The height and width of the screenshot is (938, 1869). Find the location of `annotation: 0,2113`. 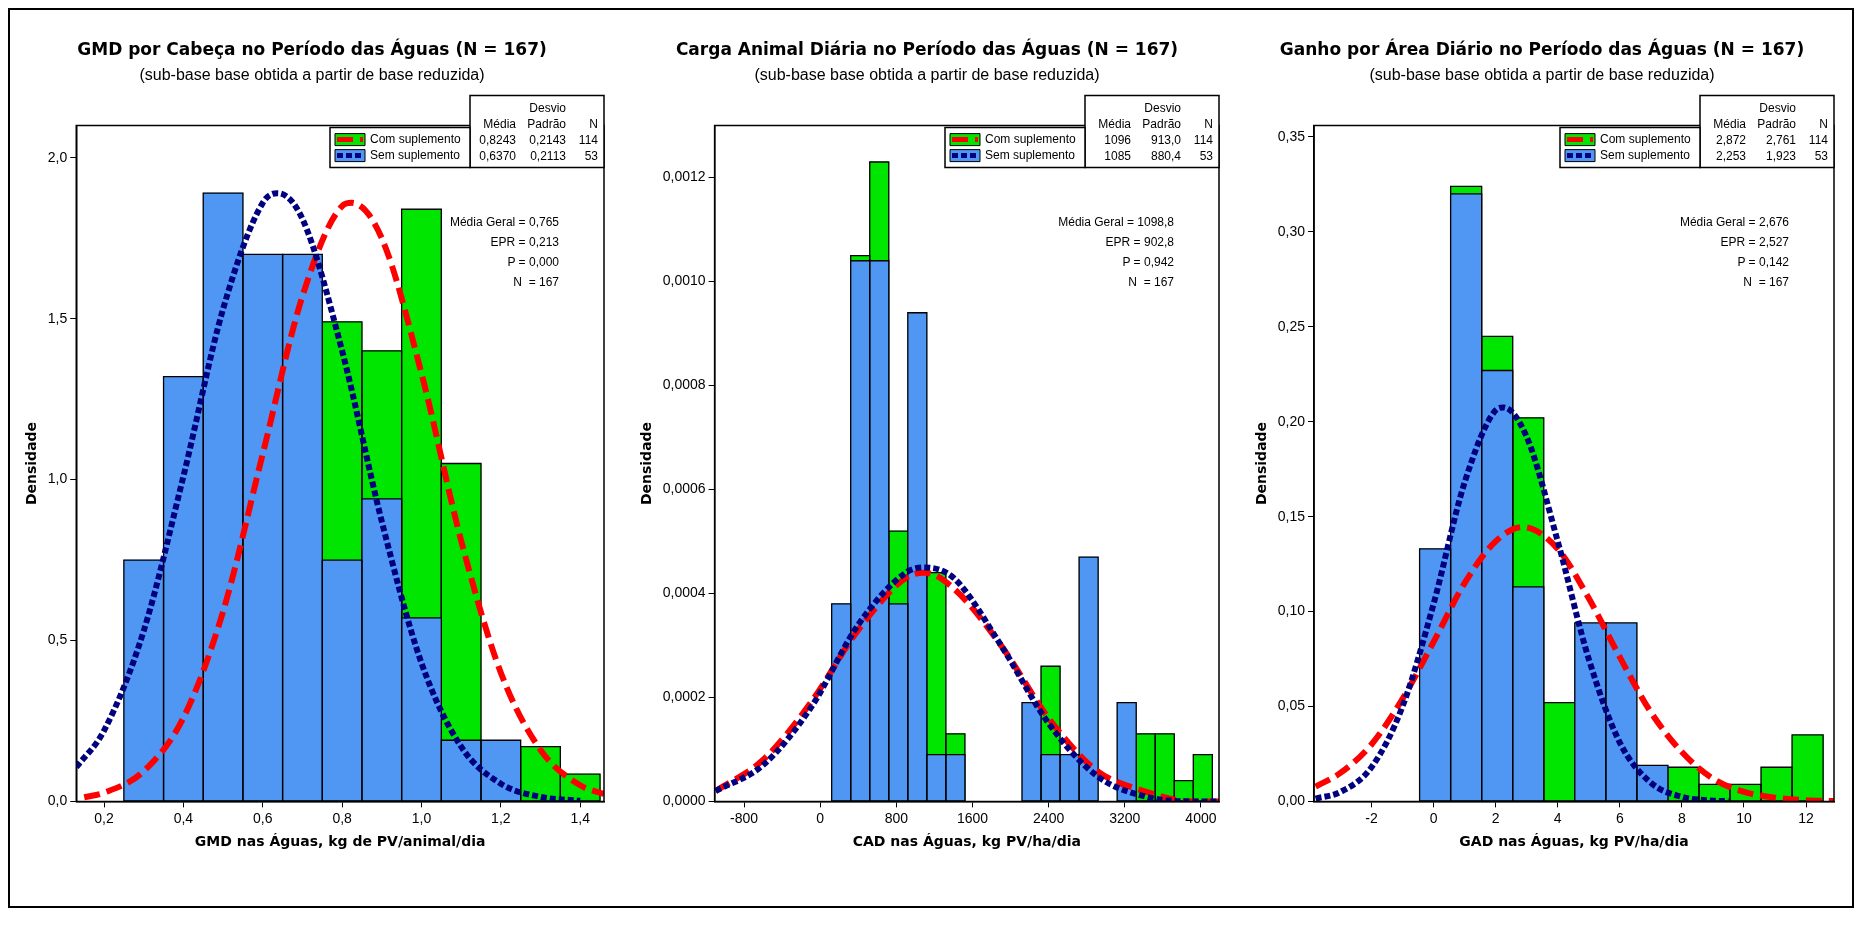

annotation: 0,2113 is located at coordinates (548, 155).